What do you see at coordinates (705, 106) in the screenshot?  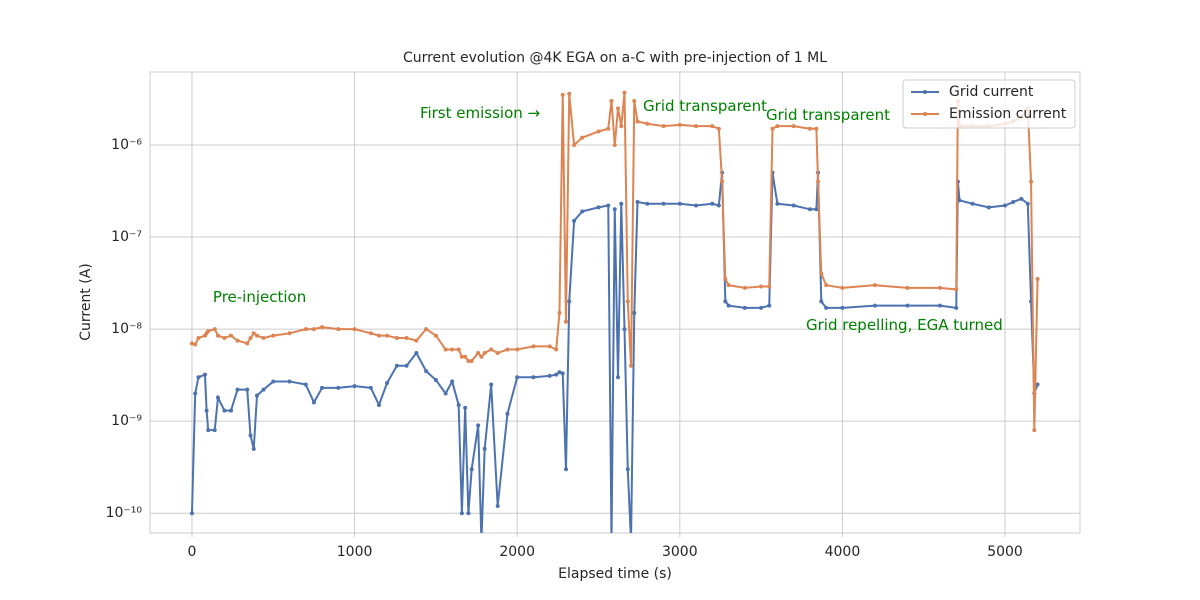 I see `annotation: Grid transparent` at bounding box center [705, 106].